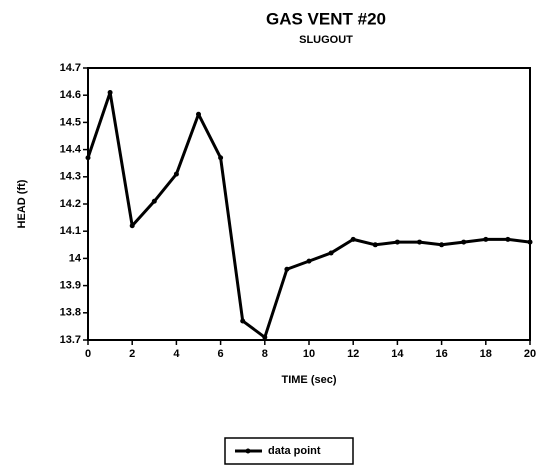 This screenshot has height=472, width=546. I want to click on x-tick-label: 10, so click(309, 354).